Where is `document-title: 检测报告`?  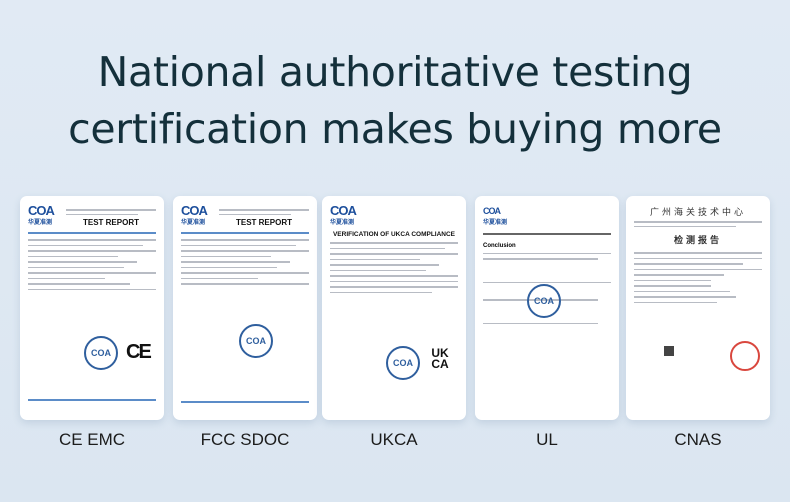 document-title: 检测报告 is located at coordinates (697, 240).